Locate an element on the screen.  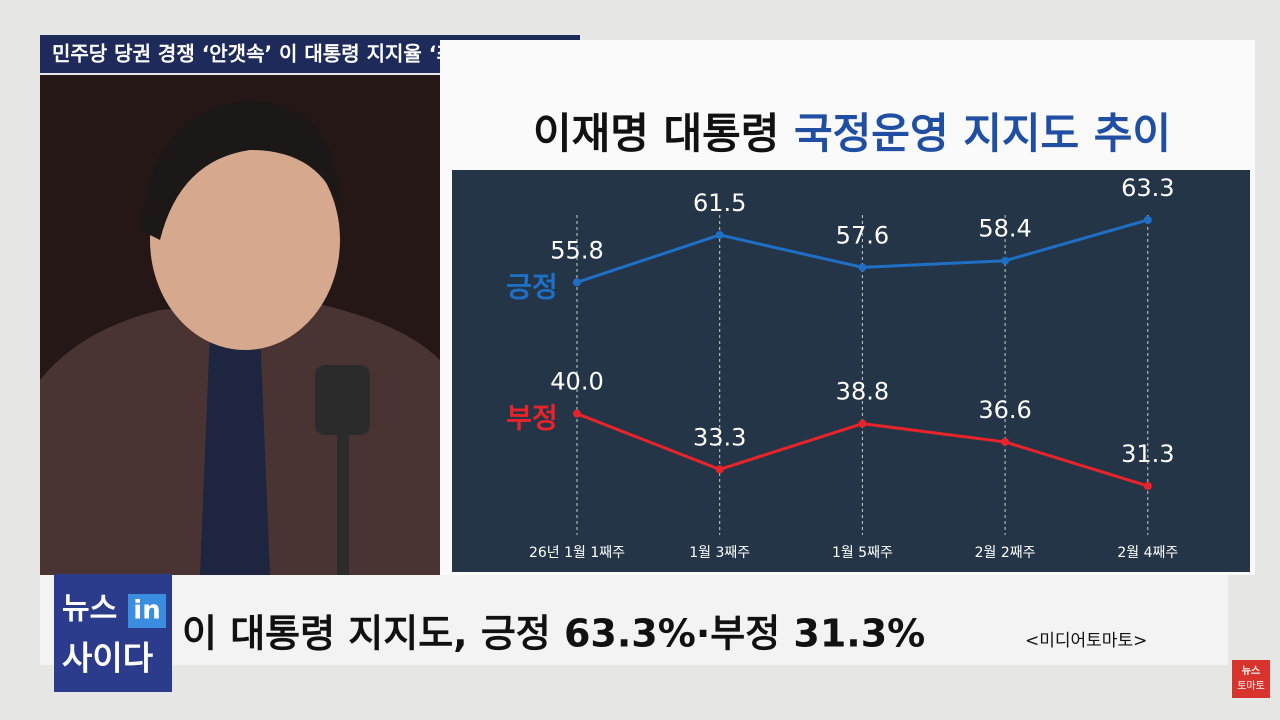
series-name: 긍정 is located at coordinates (532, 286).